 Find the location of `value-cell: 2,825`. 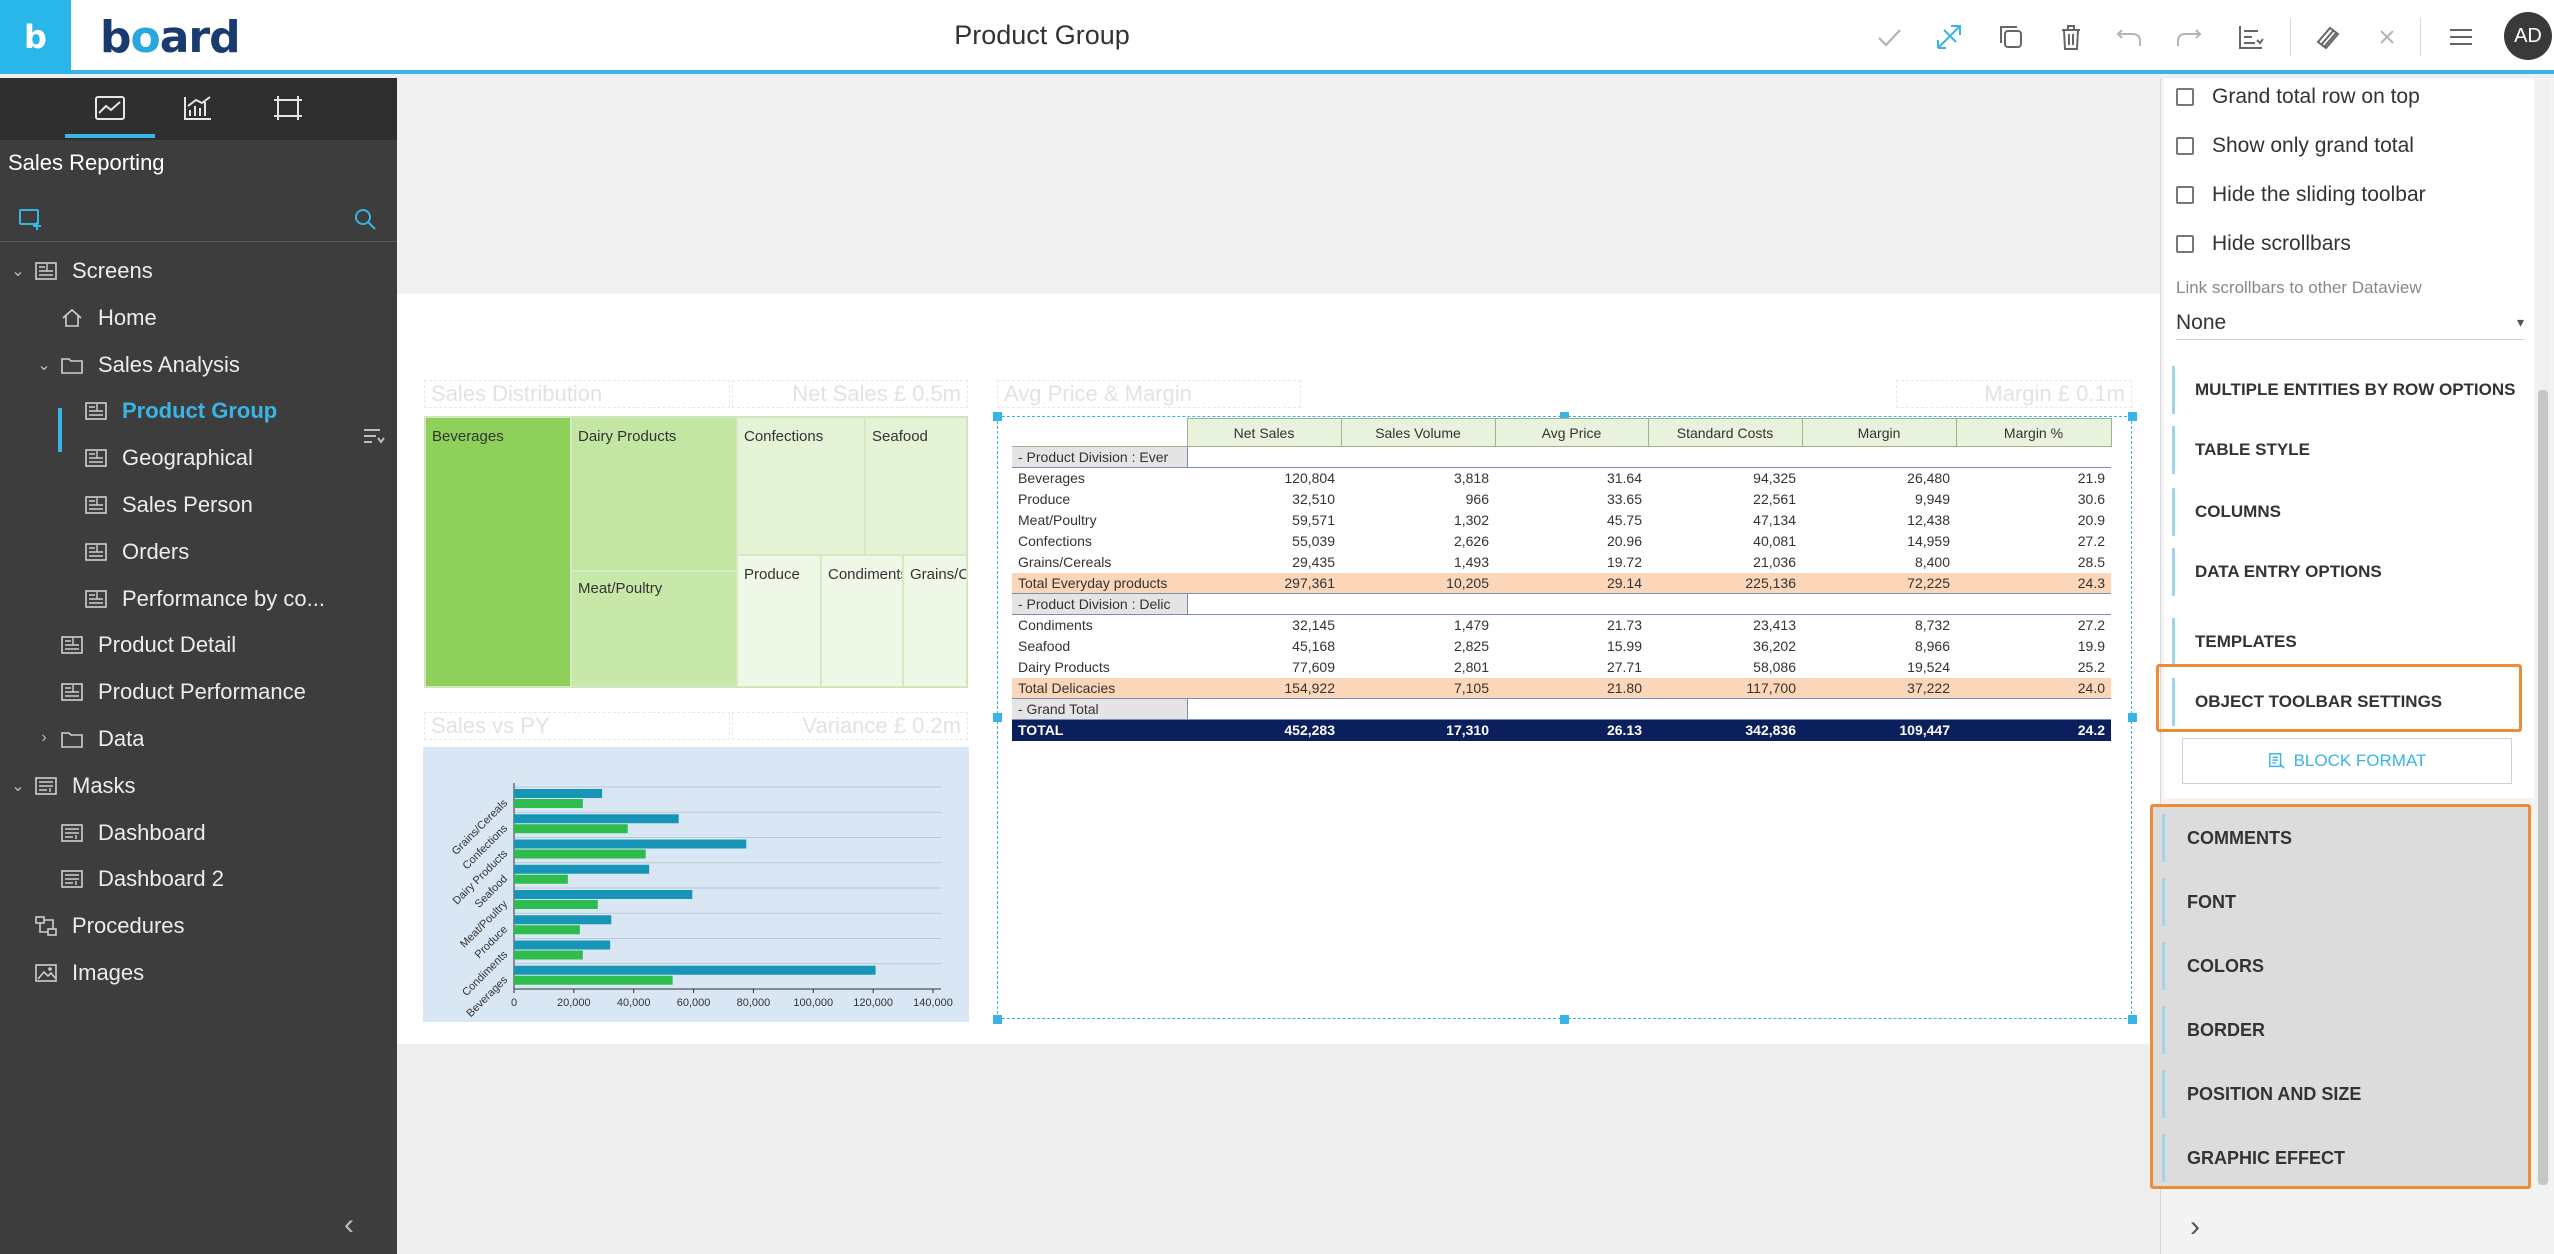

value-cell: 2,825 is located at coordinates (1471, 646).